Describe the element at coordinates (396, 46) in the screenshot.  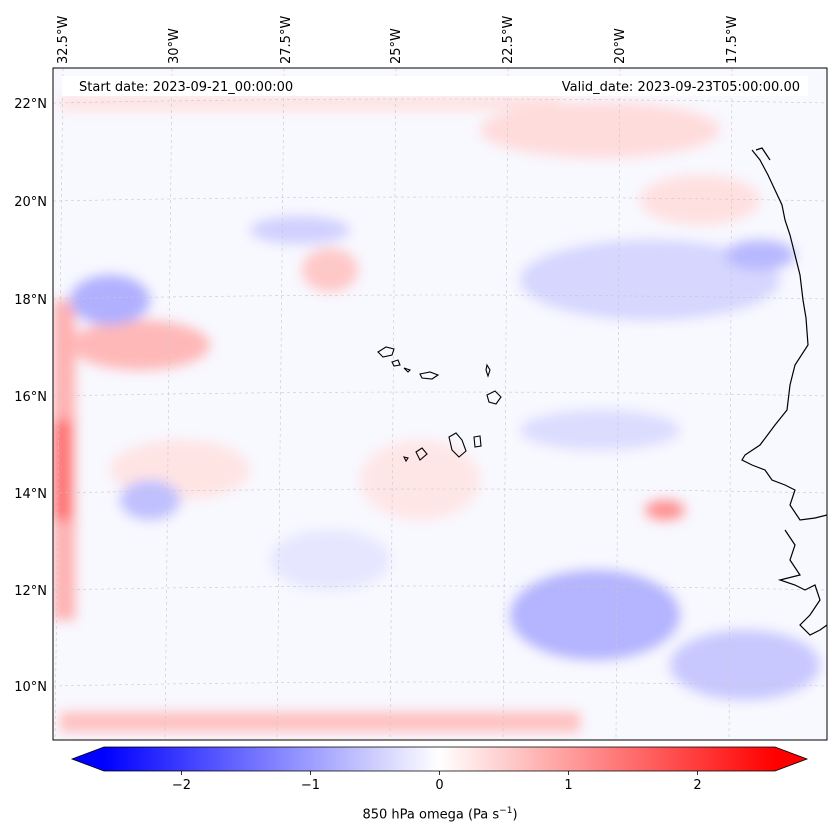
I see `lon-label: 25°W` at that location.